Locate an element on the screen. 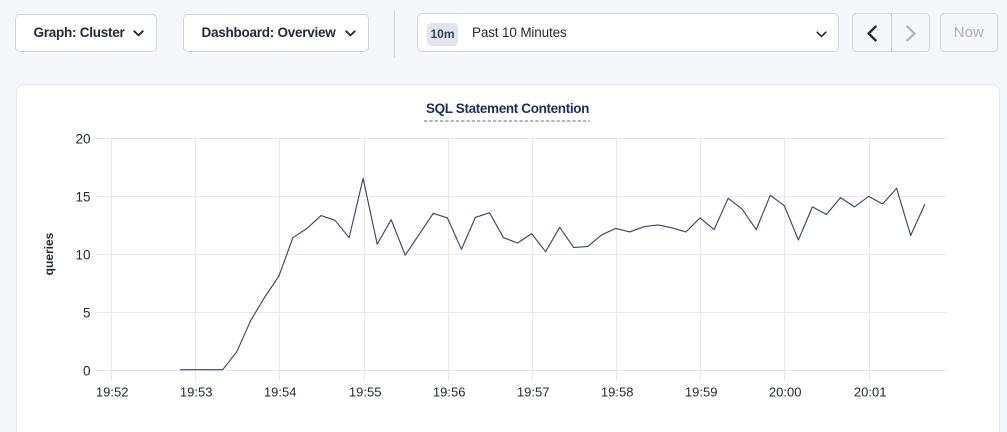 The image size is (1007, 432). svg-text: 19:55 is located at coordinates (365, 392).